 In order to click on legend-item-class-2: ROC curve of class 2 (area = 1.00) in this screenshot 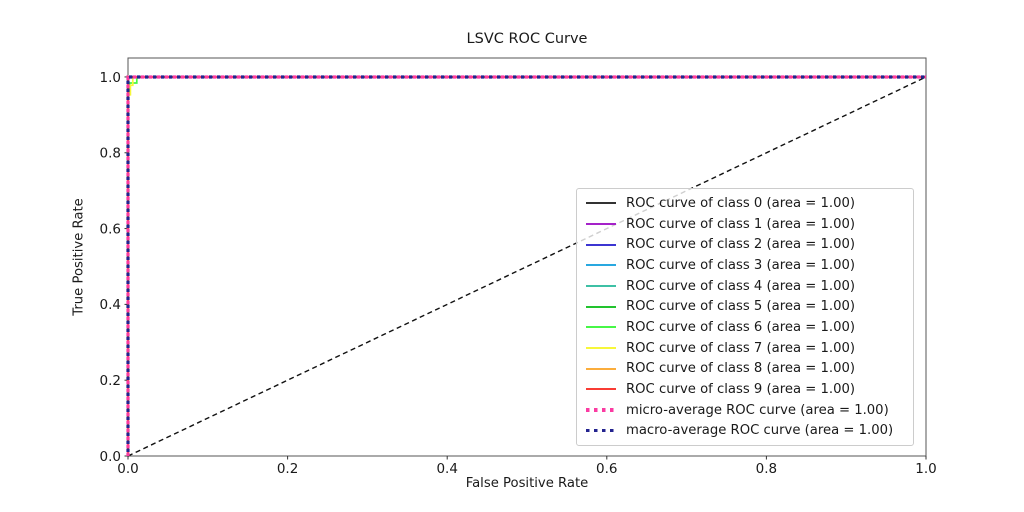, I will do `click(745, 244)`.